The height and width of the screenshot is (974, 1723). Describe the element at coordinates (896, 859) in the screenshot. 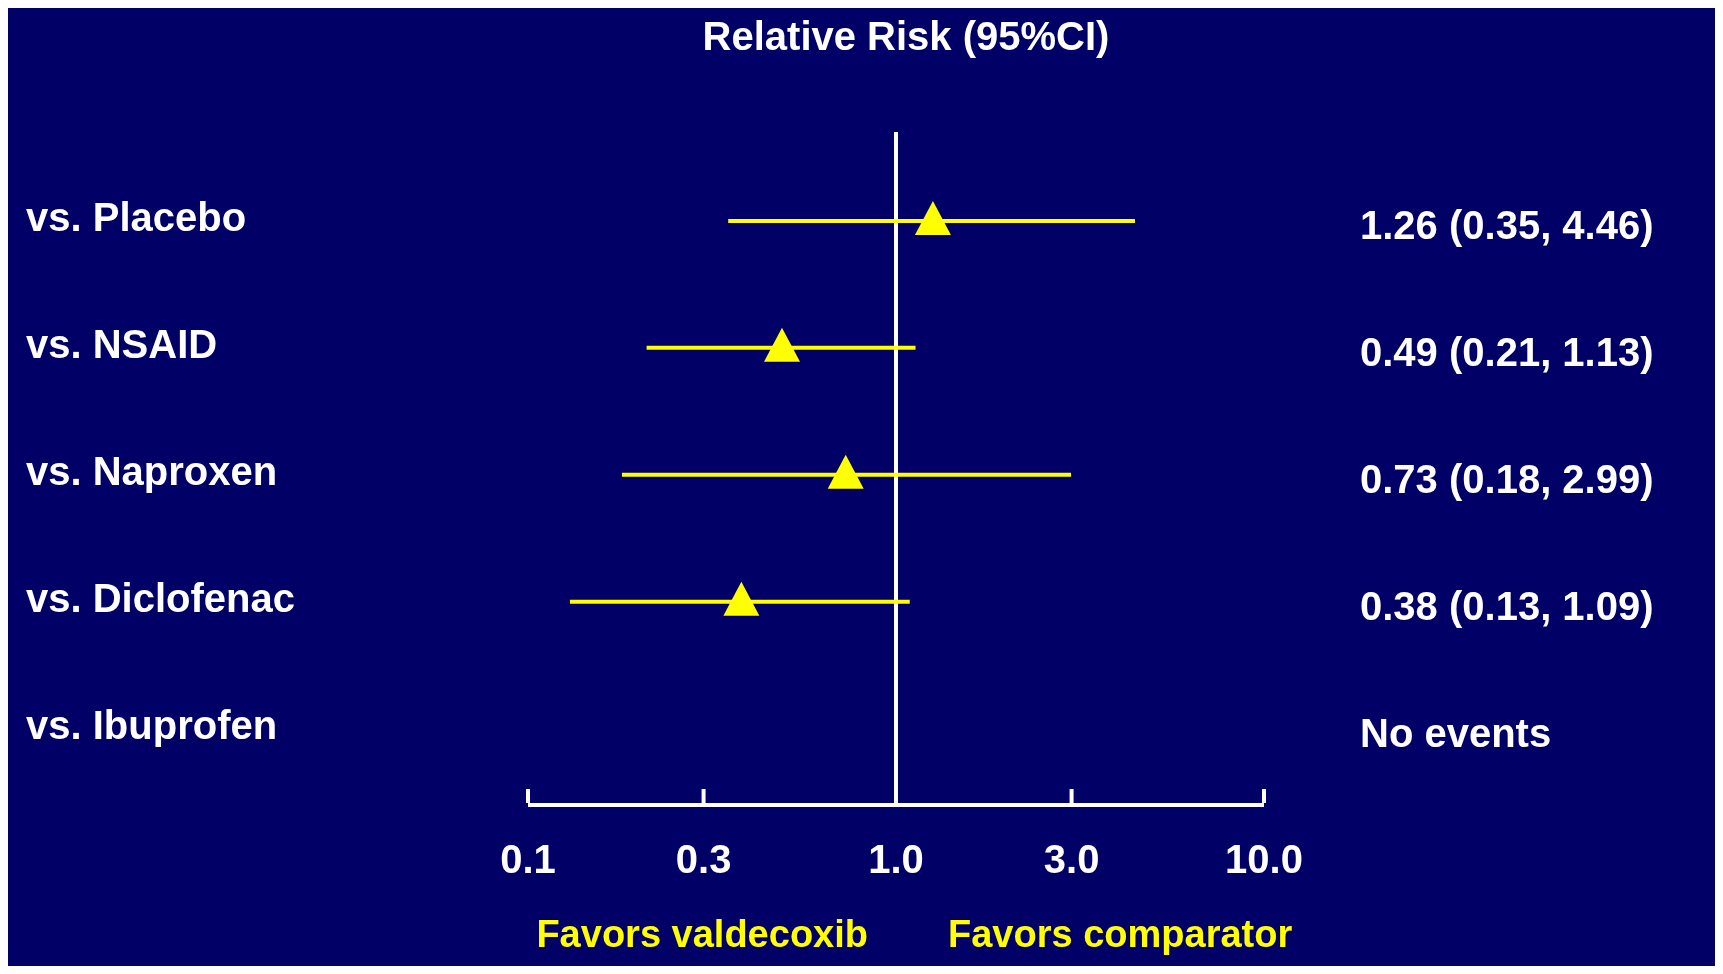

I see `x-tick-label: 1.0` at that location.